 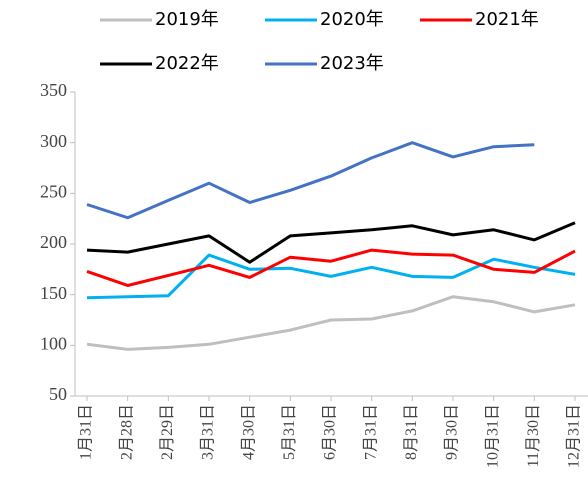 I want to click on x-tick-label: 12月31日, so click(x=574, y=436).